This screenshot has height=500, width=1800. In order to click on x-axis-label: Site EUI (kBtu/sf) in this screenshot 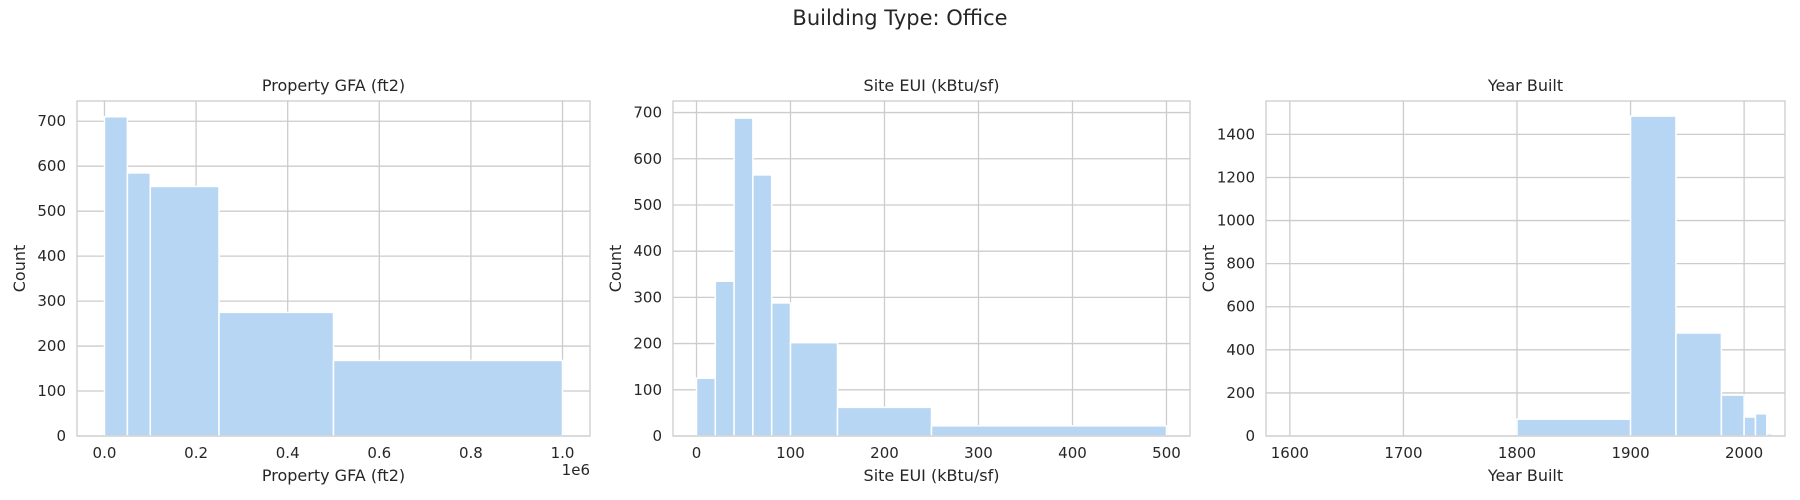, I will do `click(932, 475)`.